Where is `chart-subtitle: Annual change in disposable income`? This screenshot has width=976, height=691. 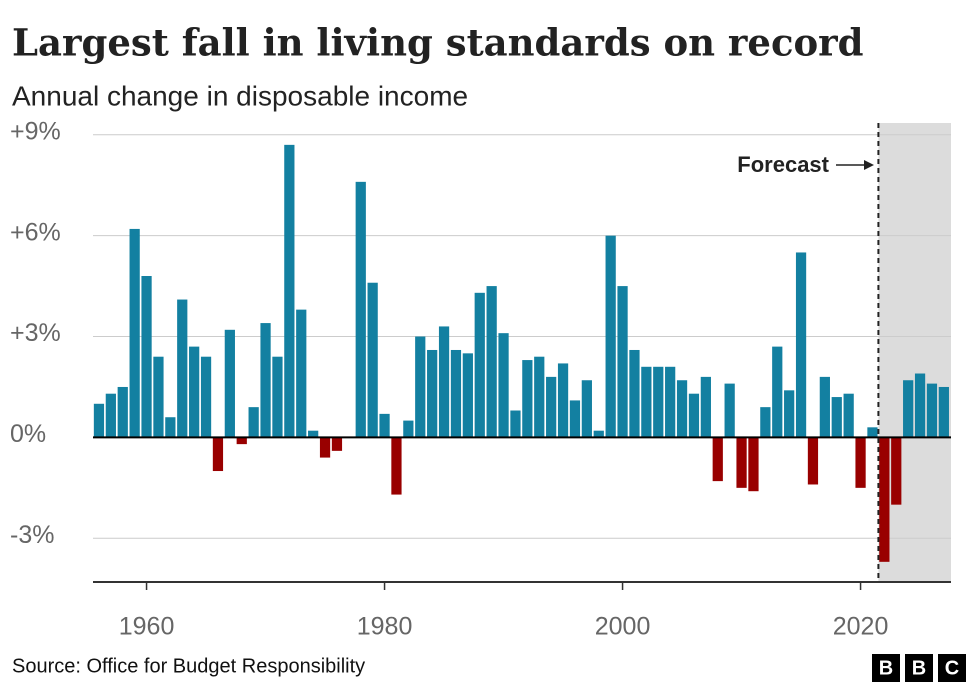
chart-subtitle: Annual change in disposable income is located at coordinates (240, 95).